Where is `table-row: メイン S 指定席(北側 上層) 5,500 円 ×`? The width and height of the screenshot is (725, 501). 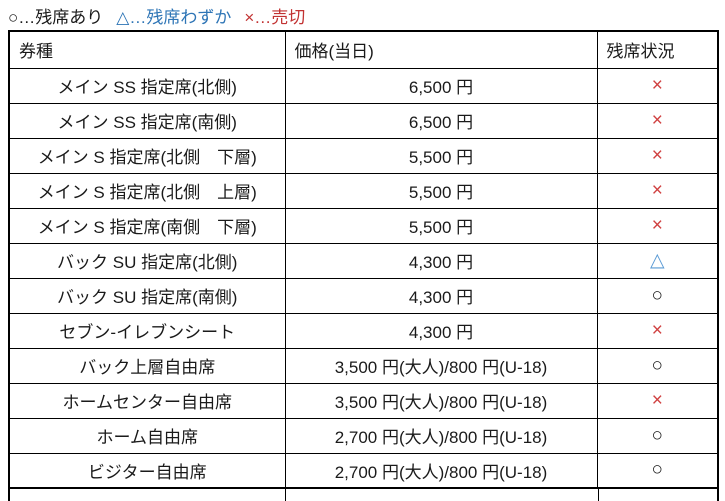 table-row: メイン S 指定席(北側 上層) 5,500 円 × is located at coordinates (363, 190).